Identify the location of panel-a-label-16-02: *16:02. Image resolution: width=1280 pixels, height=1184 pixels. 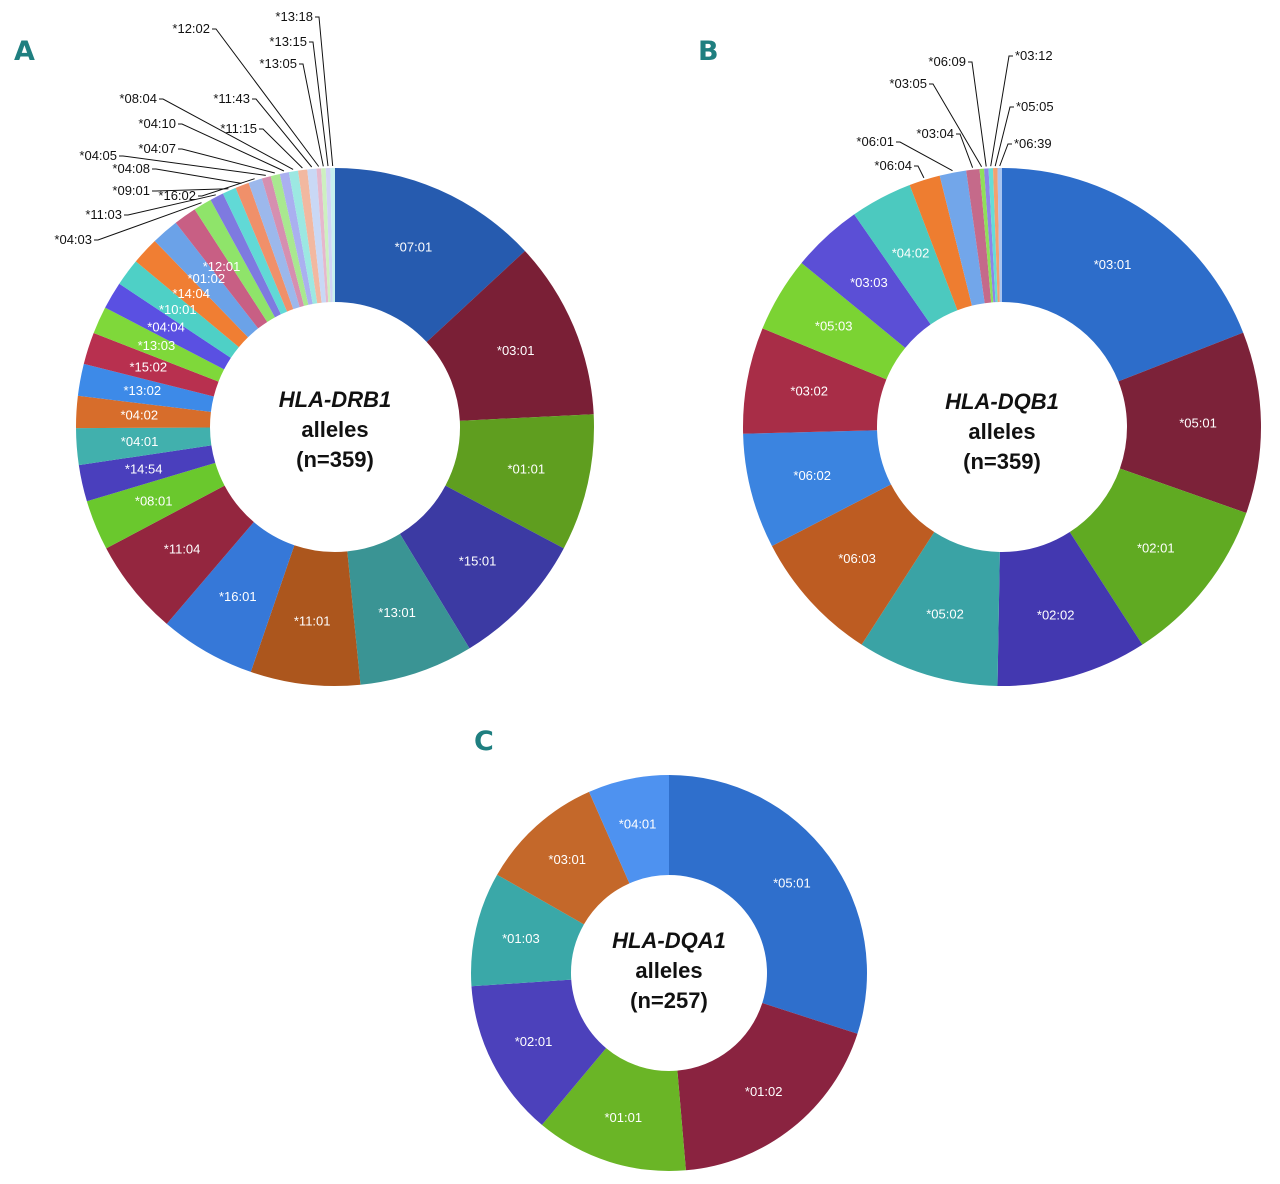
(177, 195).